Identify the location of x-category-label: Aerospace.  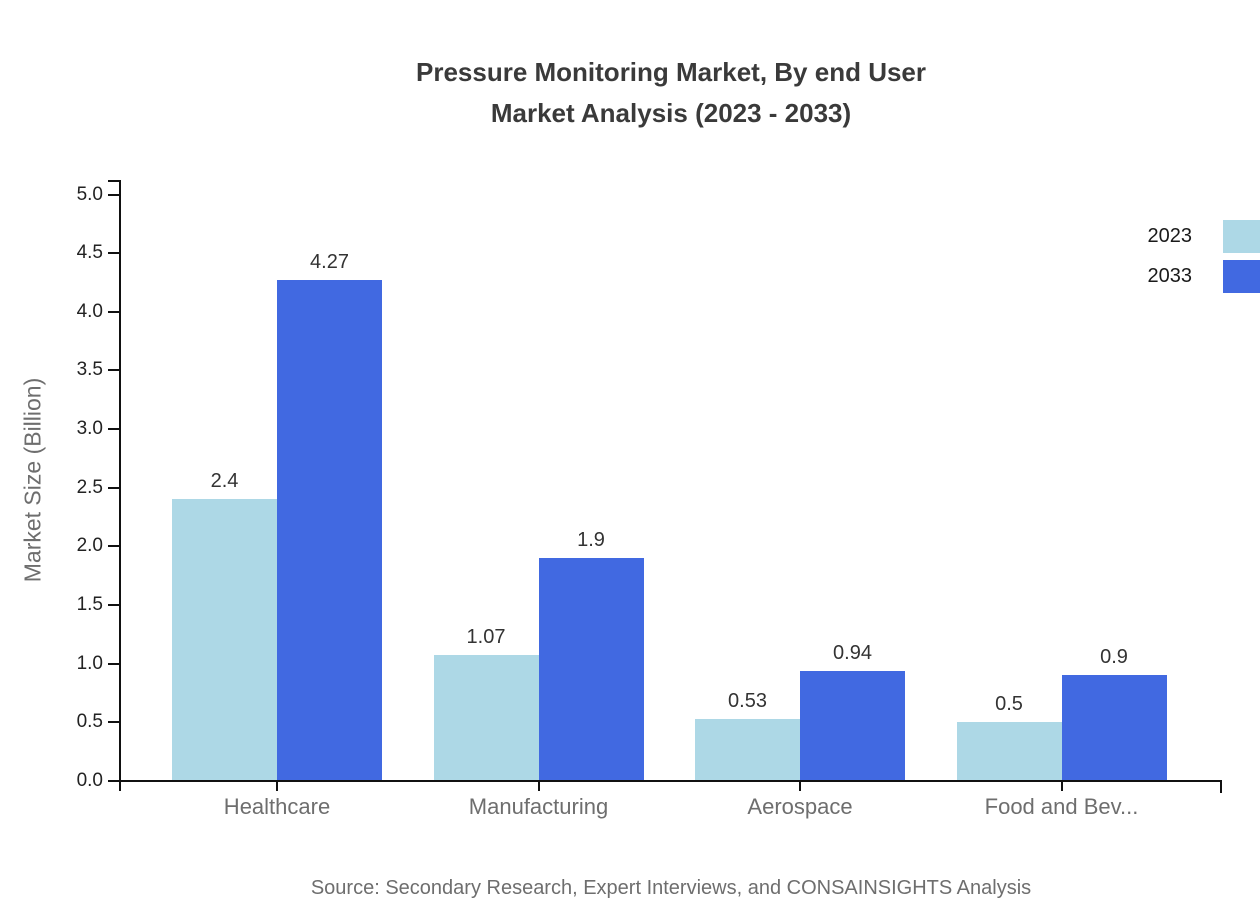
(800, 806).